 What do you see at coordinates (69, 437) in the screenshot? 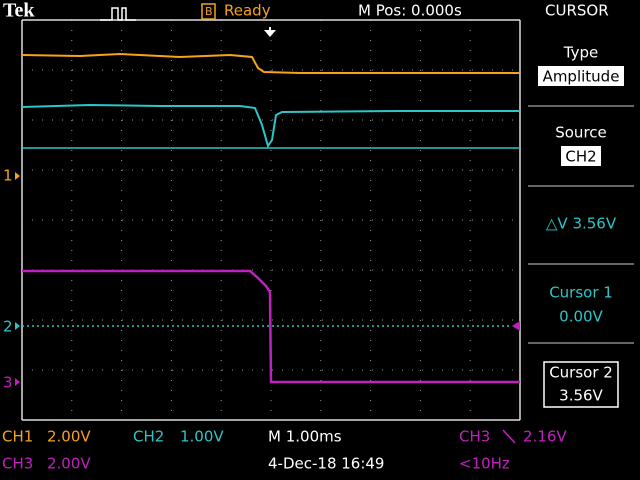
I see `ch1-scale: 2.00V` at bounding box center [69, 437].